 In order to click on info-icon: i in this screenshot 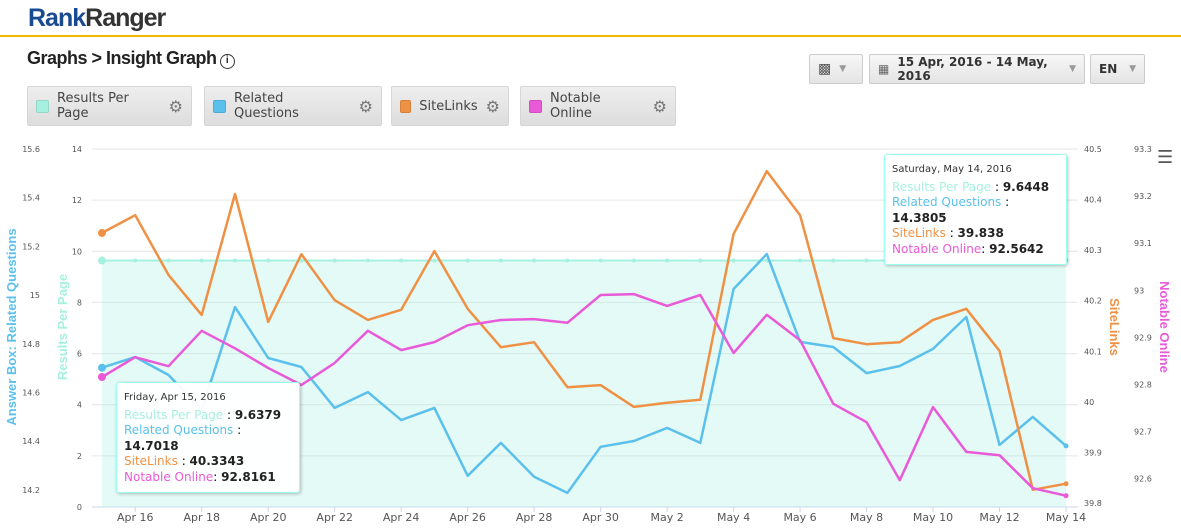, I will do `click(227, 61)`.